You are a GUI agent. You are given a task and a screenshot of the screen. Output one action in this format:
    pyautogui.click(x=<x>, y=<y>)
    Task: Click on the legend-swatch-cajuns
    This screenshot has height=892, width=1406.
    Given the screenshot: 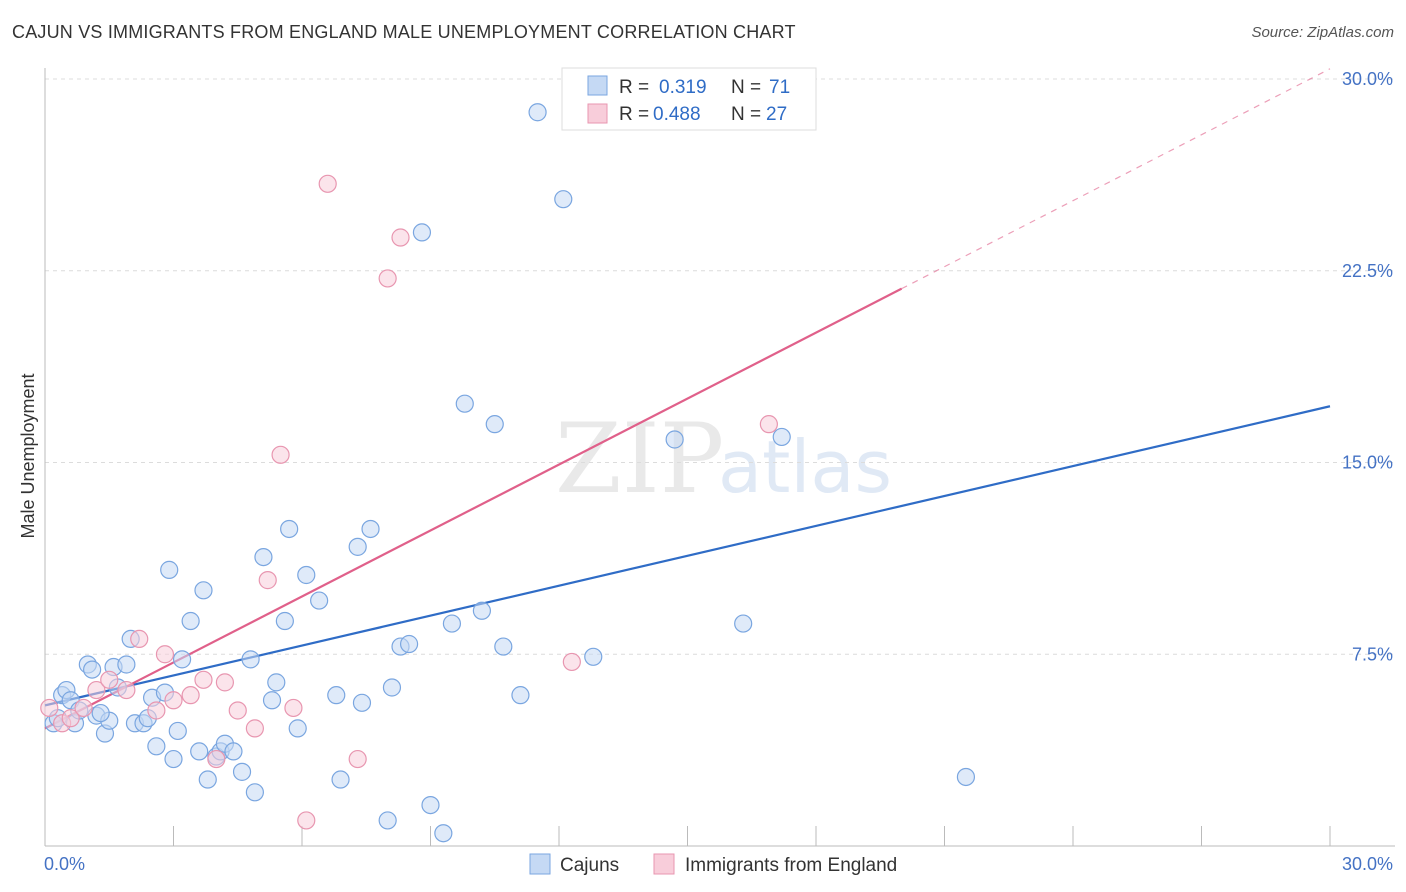 What is the action you would take?
    pyautogui.click(x=597, y=85)
    